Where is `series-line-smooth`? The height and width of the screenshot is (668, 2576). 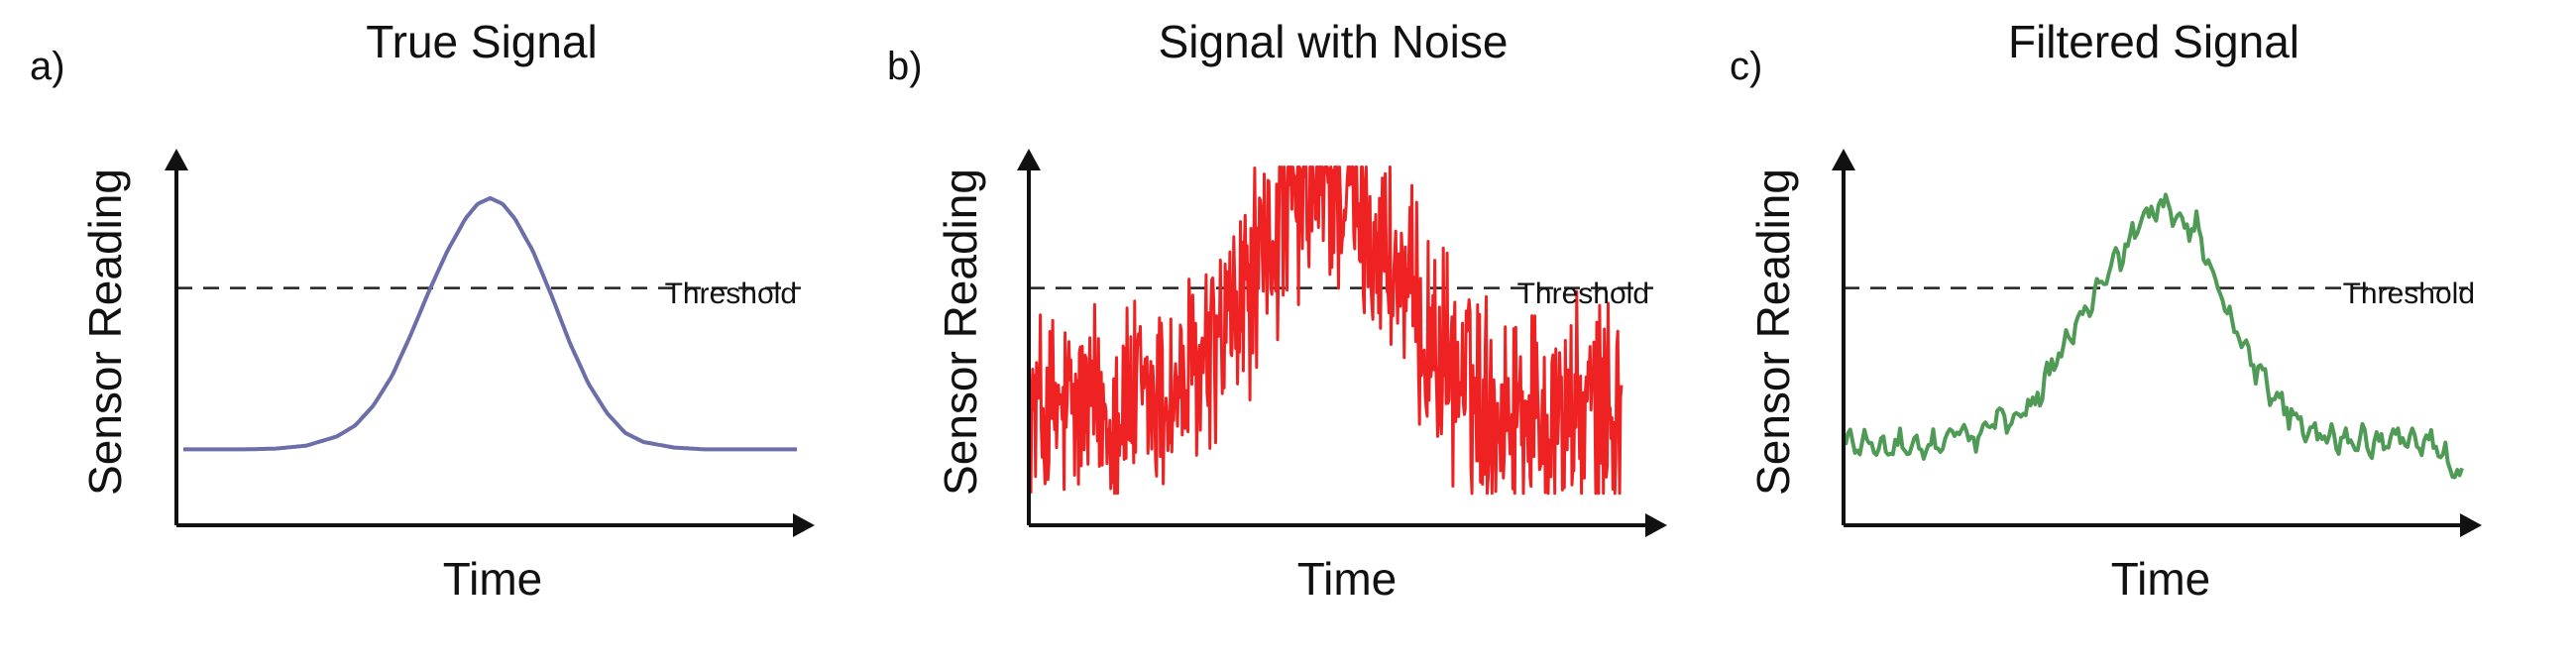 series-line-smooth is located at coordinates (490, 323).